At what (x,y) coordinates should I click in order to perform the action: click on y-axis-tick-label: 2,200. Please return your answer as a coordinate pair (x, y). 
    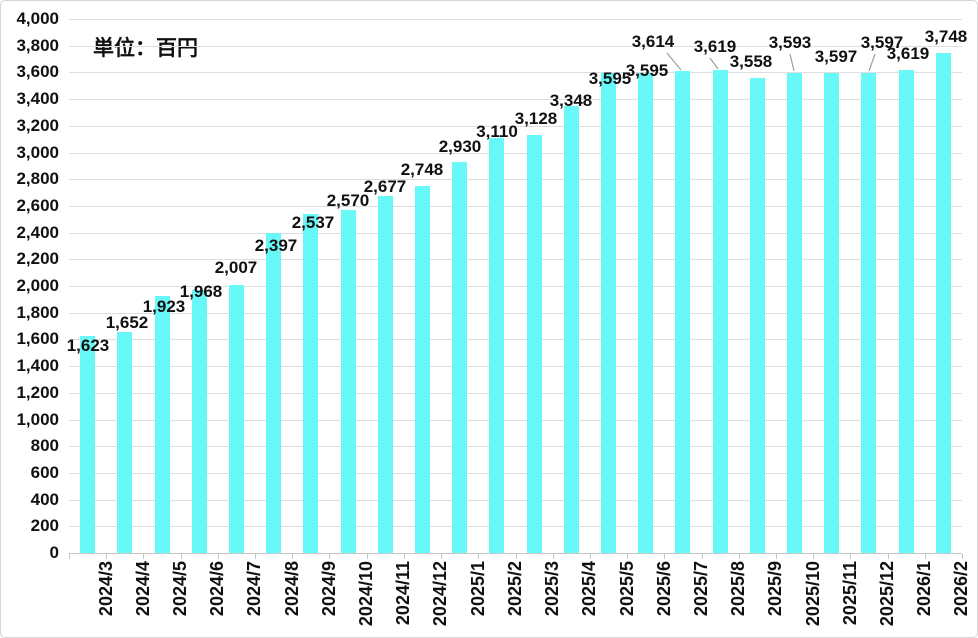
    Looking at the image, I should click on (37, 258).